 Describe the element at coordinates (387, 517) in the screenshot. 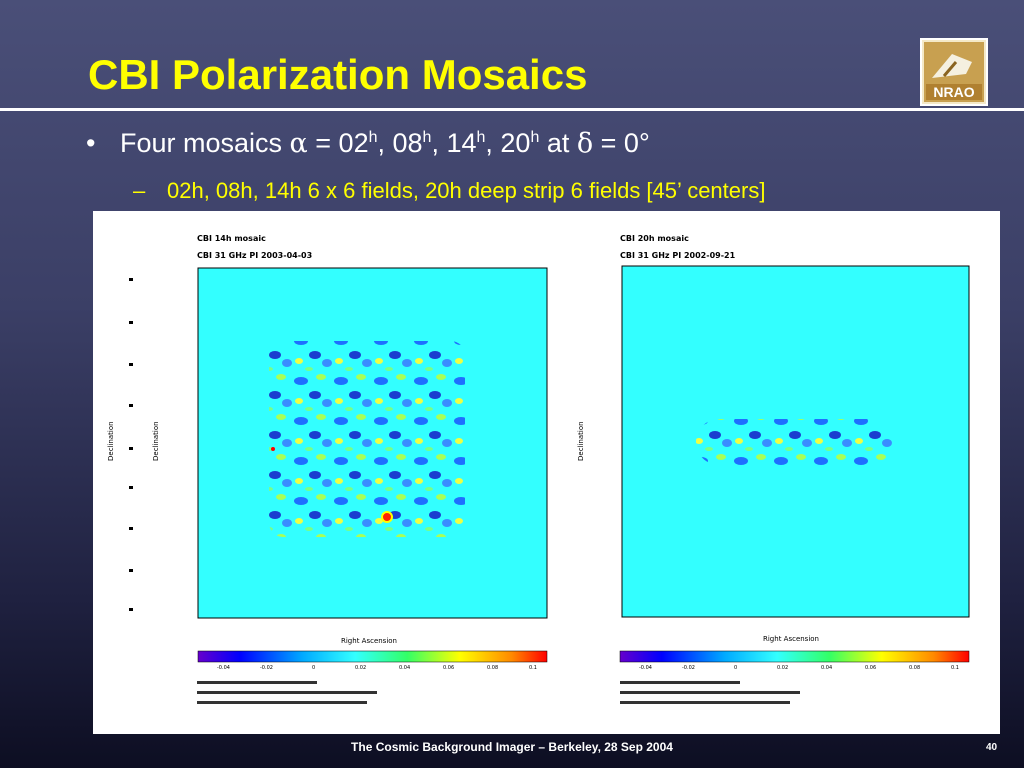

I see `left-bright-source` at that location.